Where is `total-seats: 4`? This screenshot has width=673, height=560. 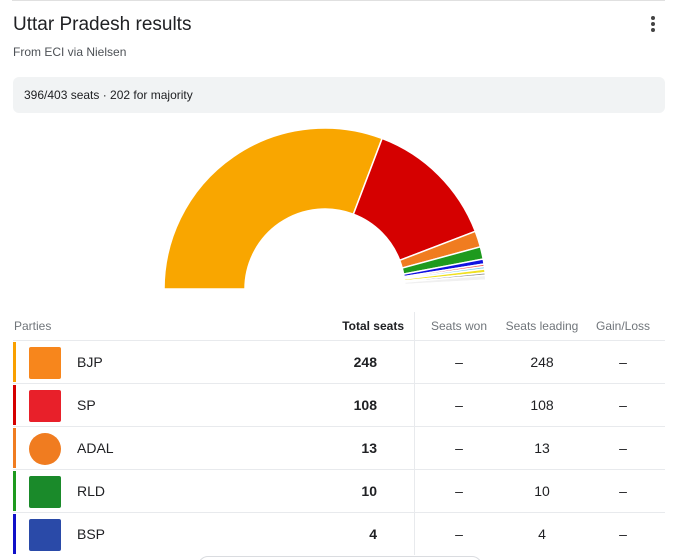 total-seats: 4 is located at coordinates (364, 533).